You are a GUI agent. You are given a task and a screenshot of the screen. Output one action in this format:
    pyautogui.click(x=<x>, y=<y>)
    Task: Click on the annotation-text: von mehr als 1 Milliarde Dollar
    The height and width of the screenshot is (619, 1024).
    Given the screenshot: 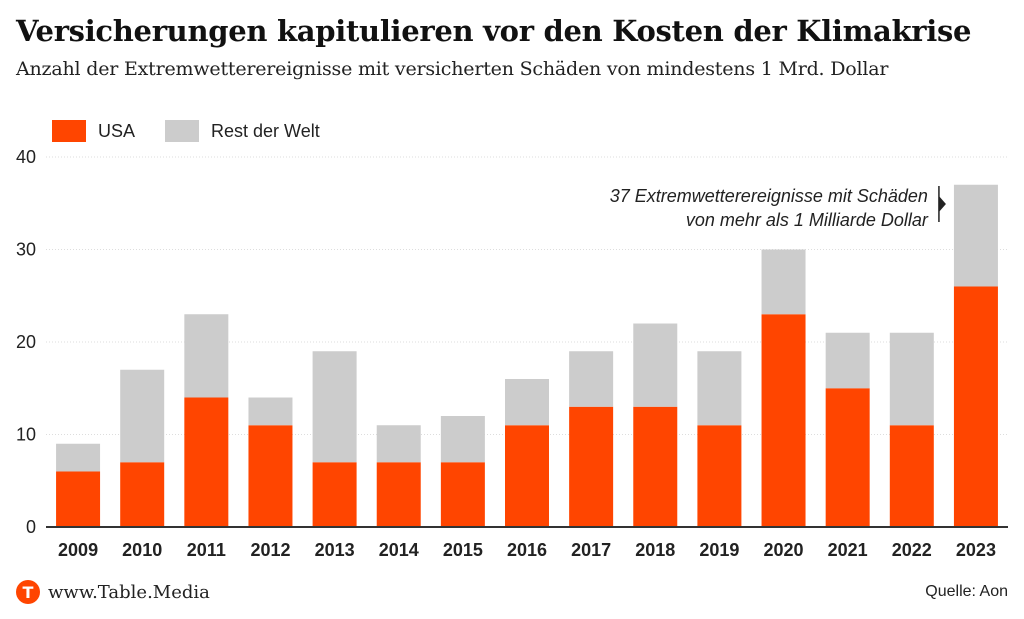 What is the action you would take?
    pyautogui.click(x=807, y=220)
    